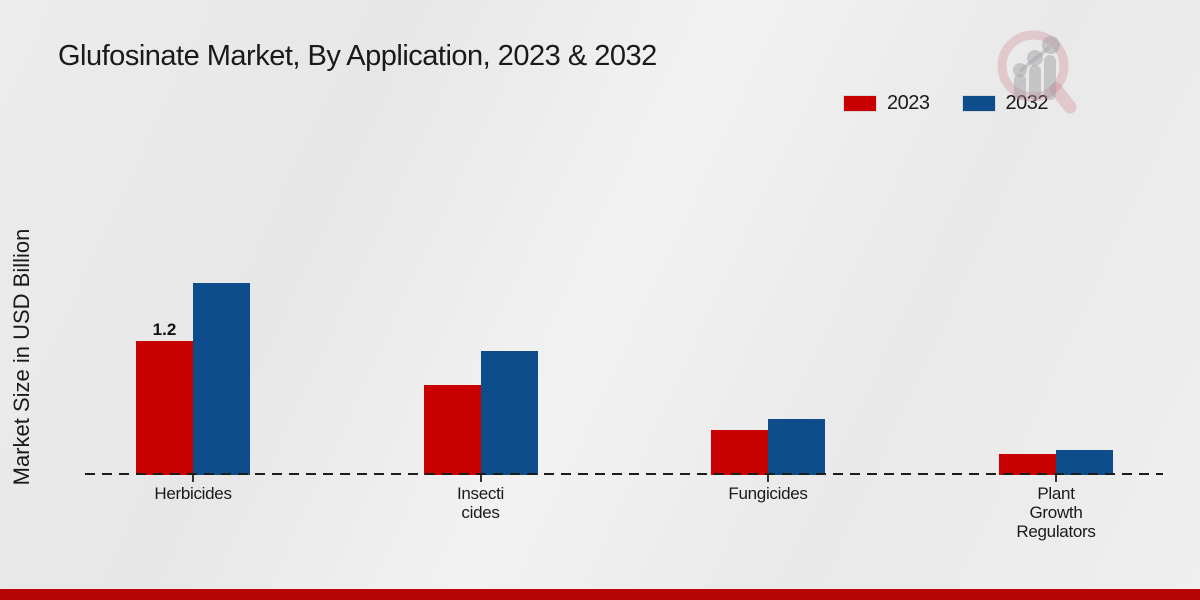 This screenshot has height=600, width=1200. What do you see at coordinates (164, 329) in the screenshot?
I see `bar-value-label: 1.2` at bounding box center [164, 329].